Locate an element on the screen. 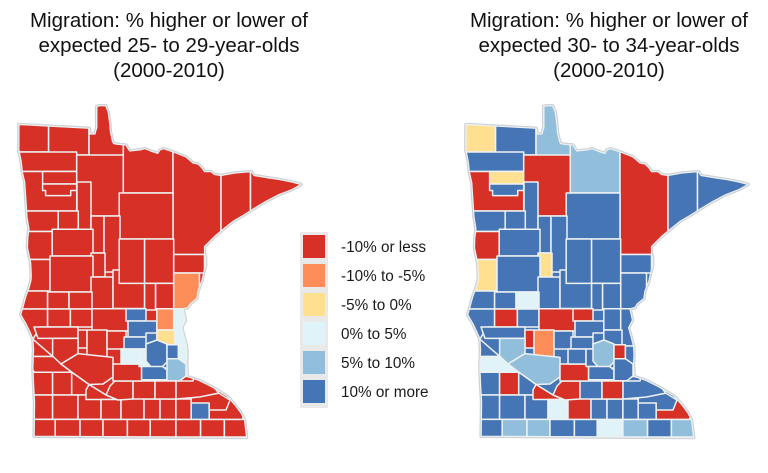  svg-text: -10% or less is located at coordinates (383, 247).